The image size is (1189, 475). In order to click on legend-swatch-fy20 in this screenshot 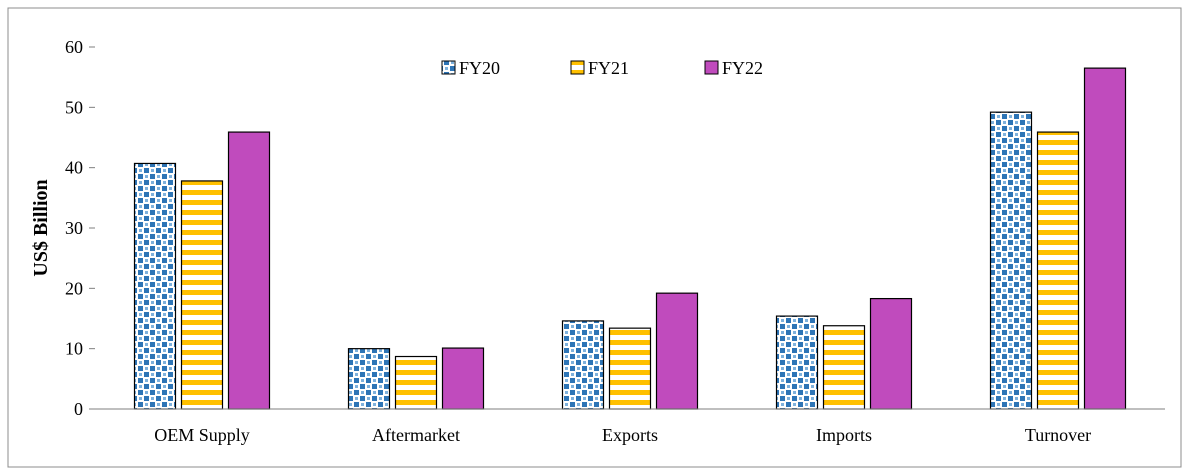, I will do `click(448, 67)`.